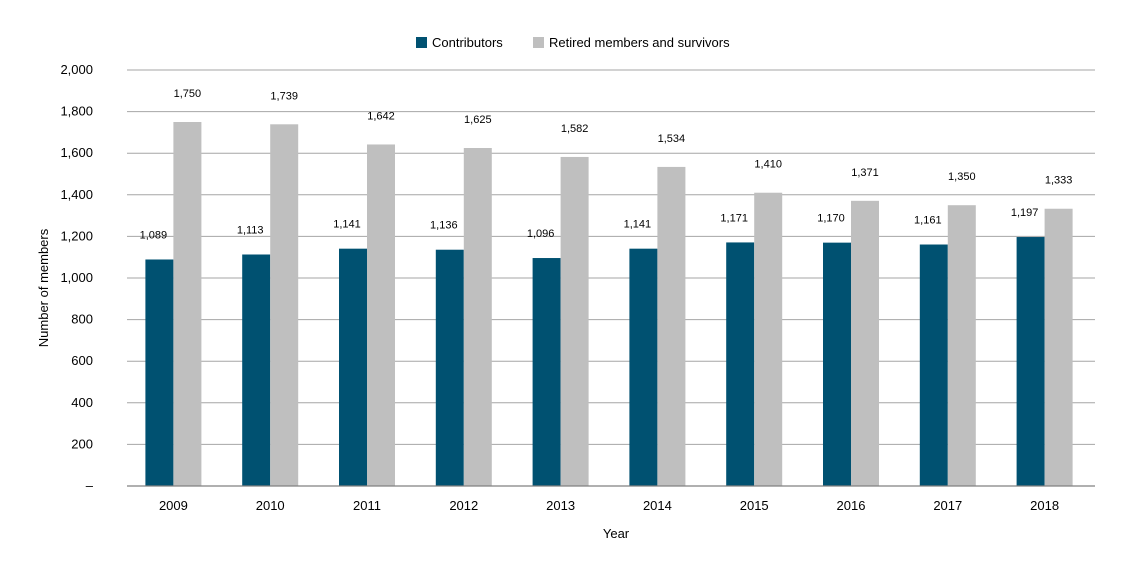 This screenshot has height=570, width=1140. I want to click on data-label: 1,089, so click(154, 235).